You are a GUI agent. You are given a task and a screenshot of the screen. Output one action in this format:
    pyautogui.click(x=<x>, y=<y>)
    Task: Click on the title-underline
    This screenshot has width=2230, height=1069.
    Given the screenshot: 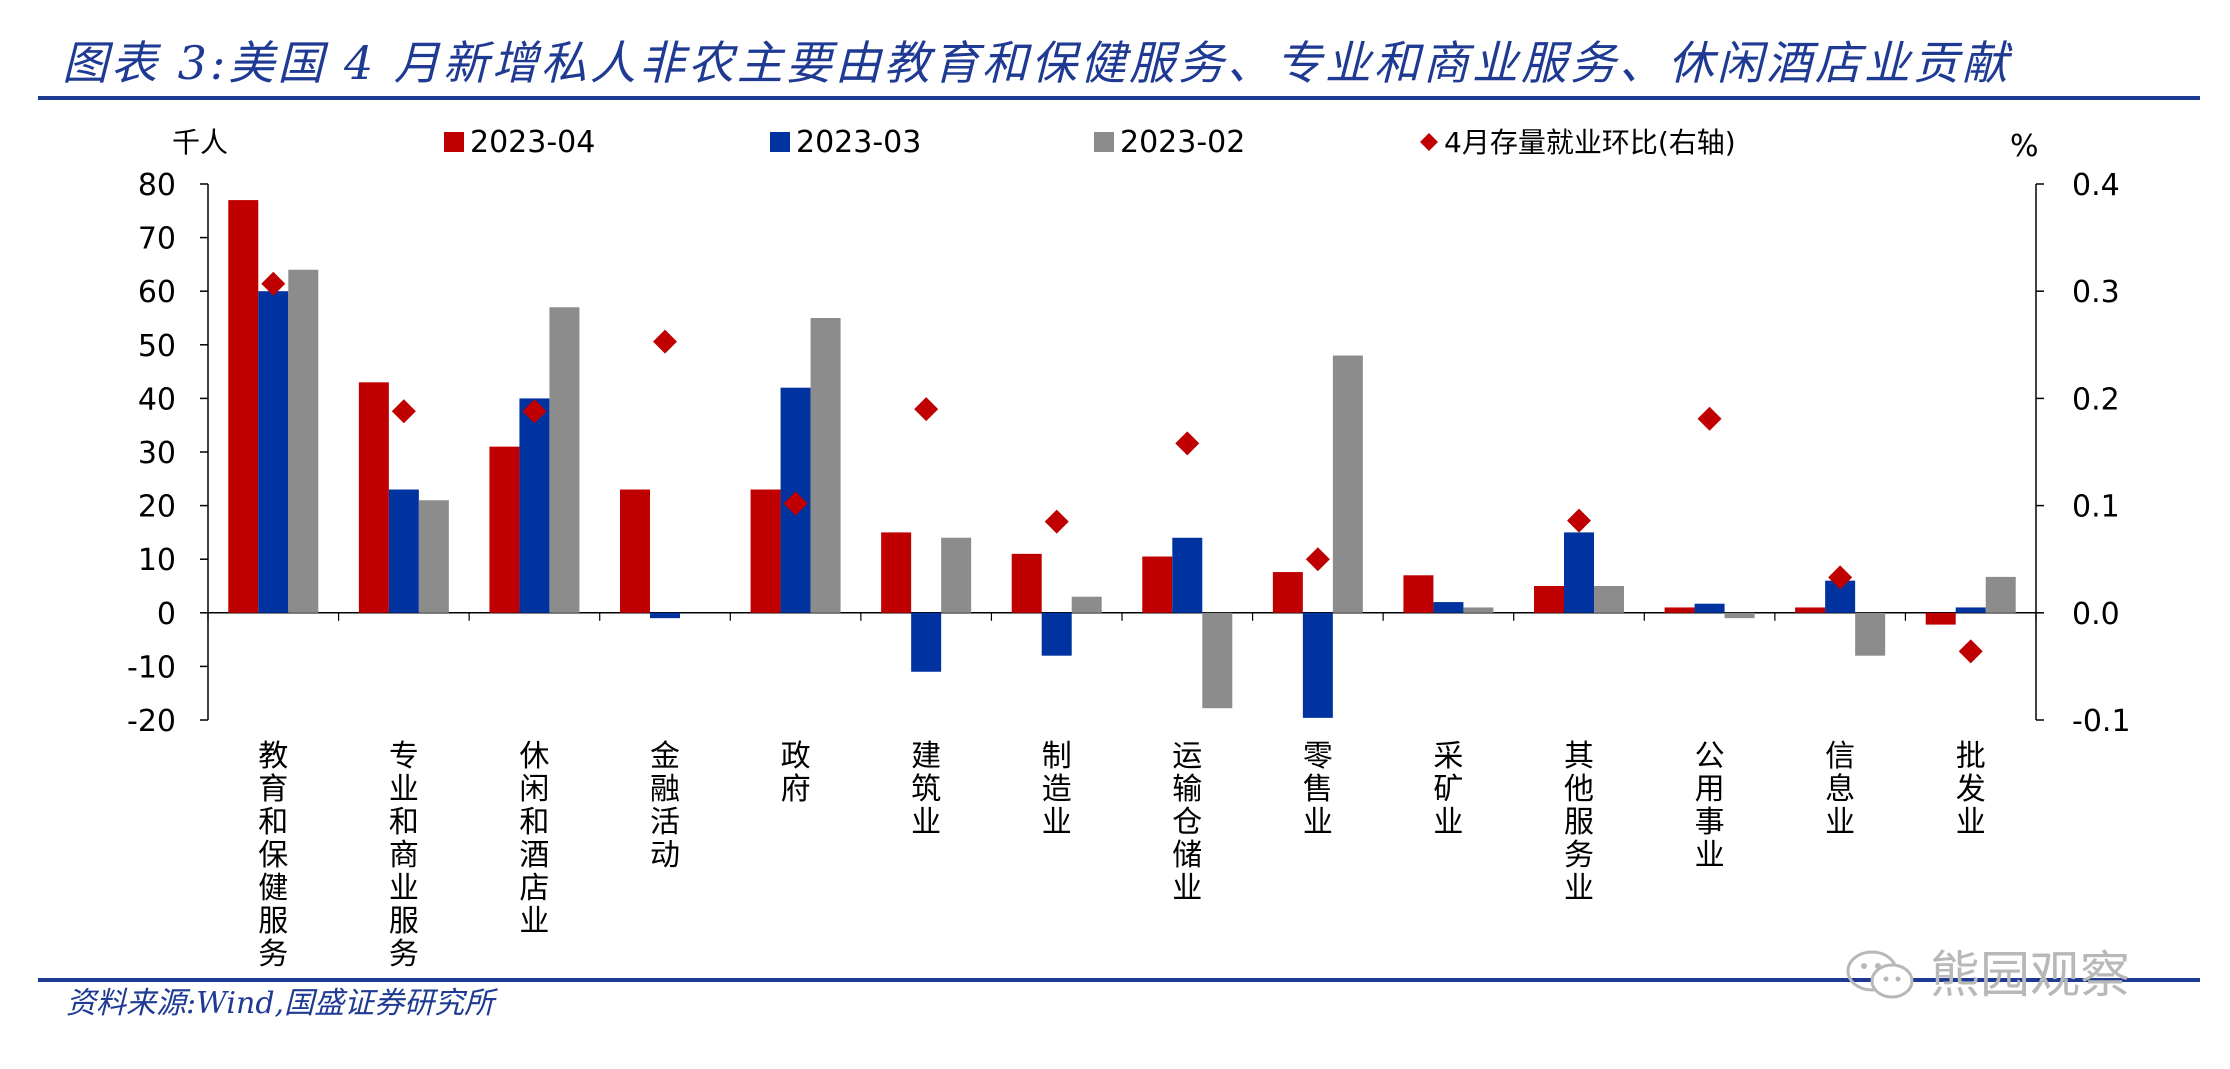 What is the action you would take?
    pyautogui.click(x=1119, y=98)
    